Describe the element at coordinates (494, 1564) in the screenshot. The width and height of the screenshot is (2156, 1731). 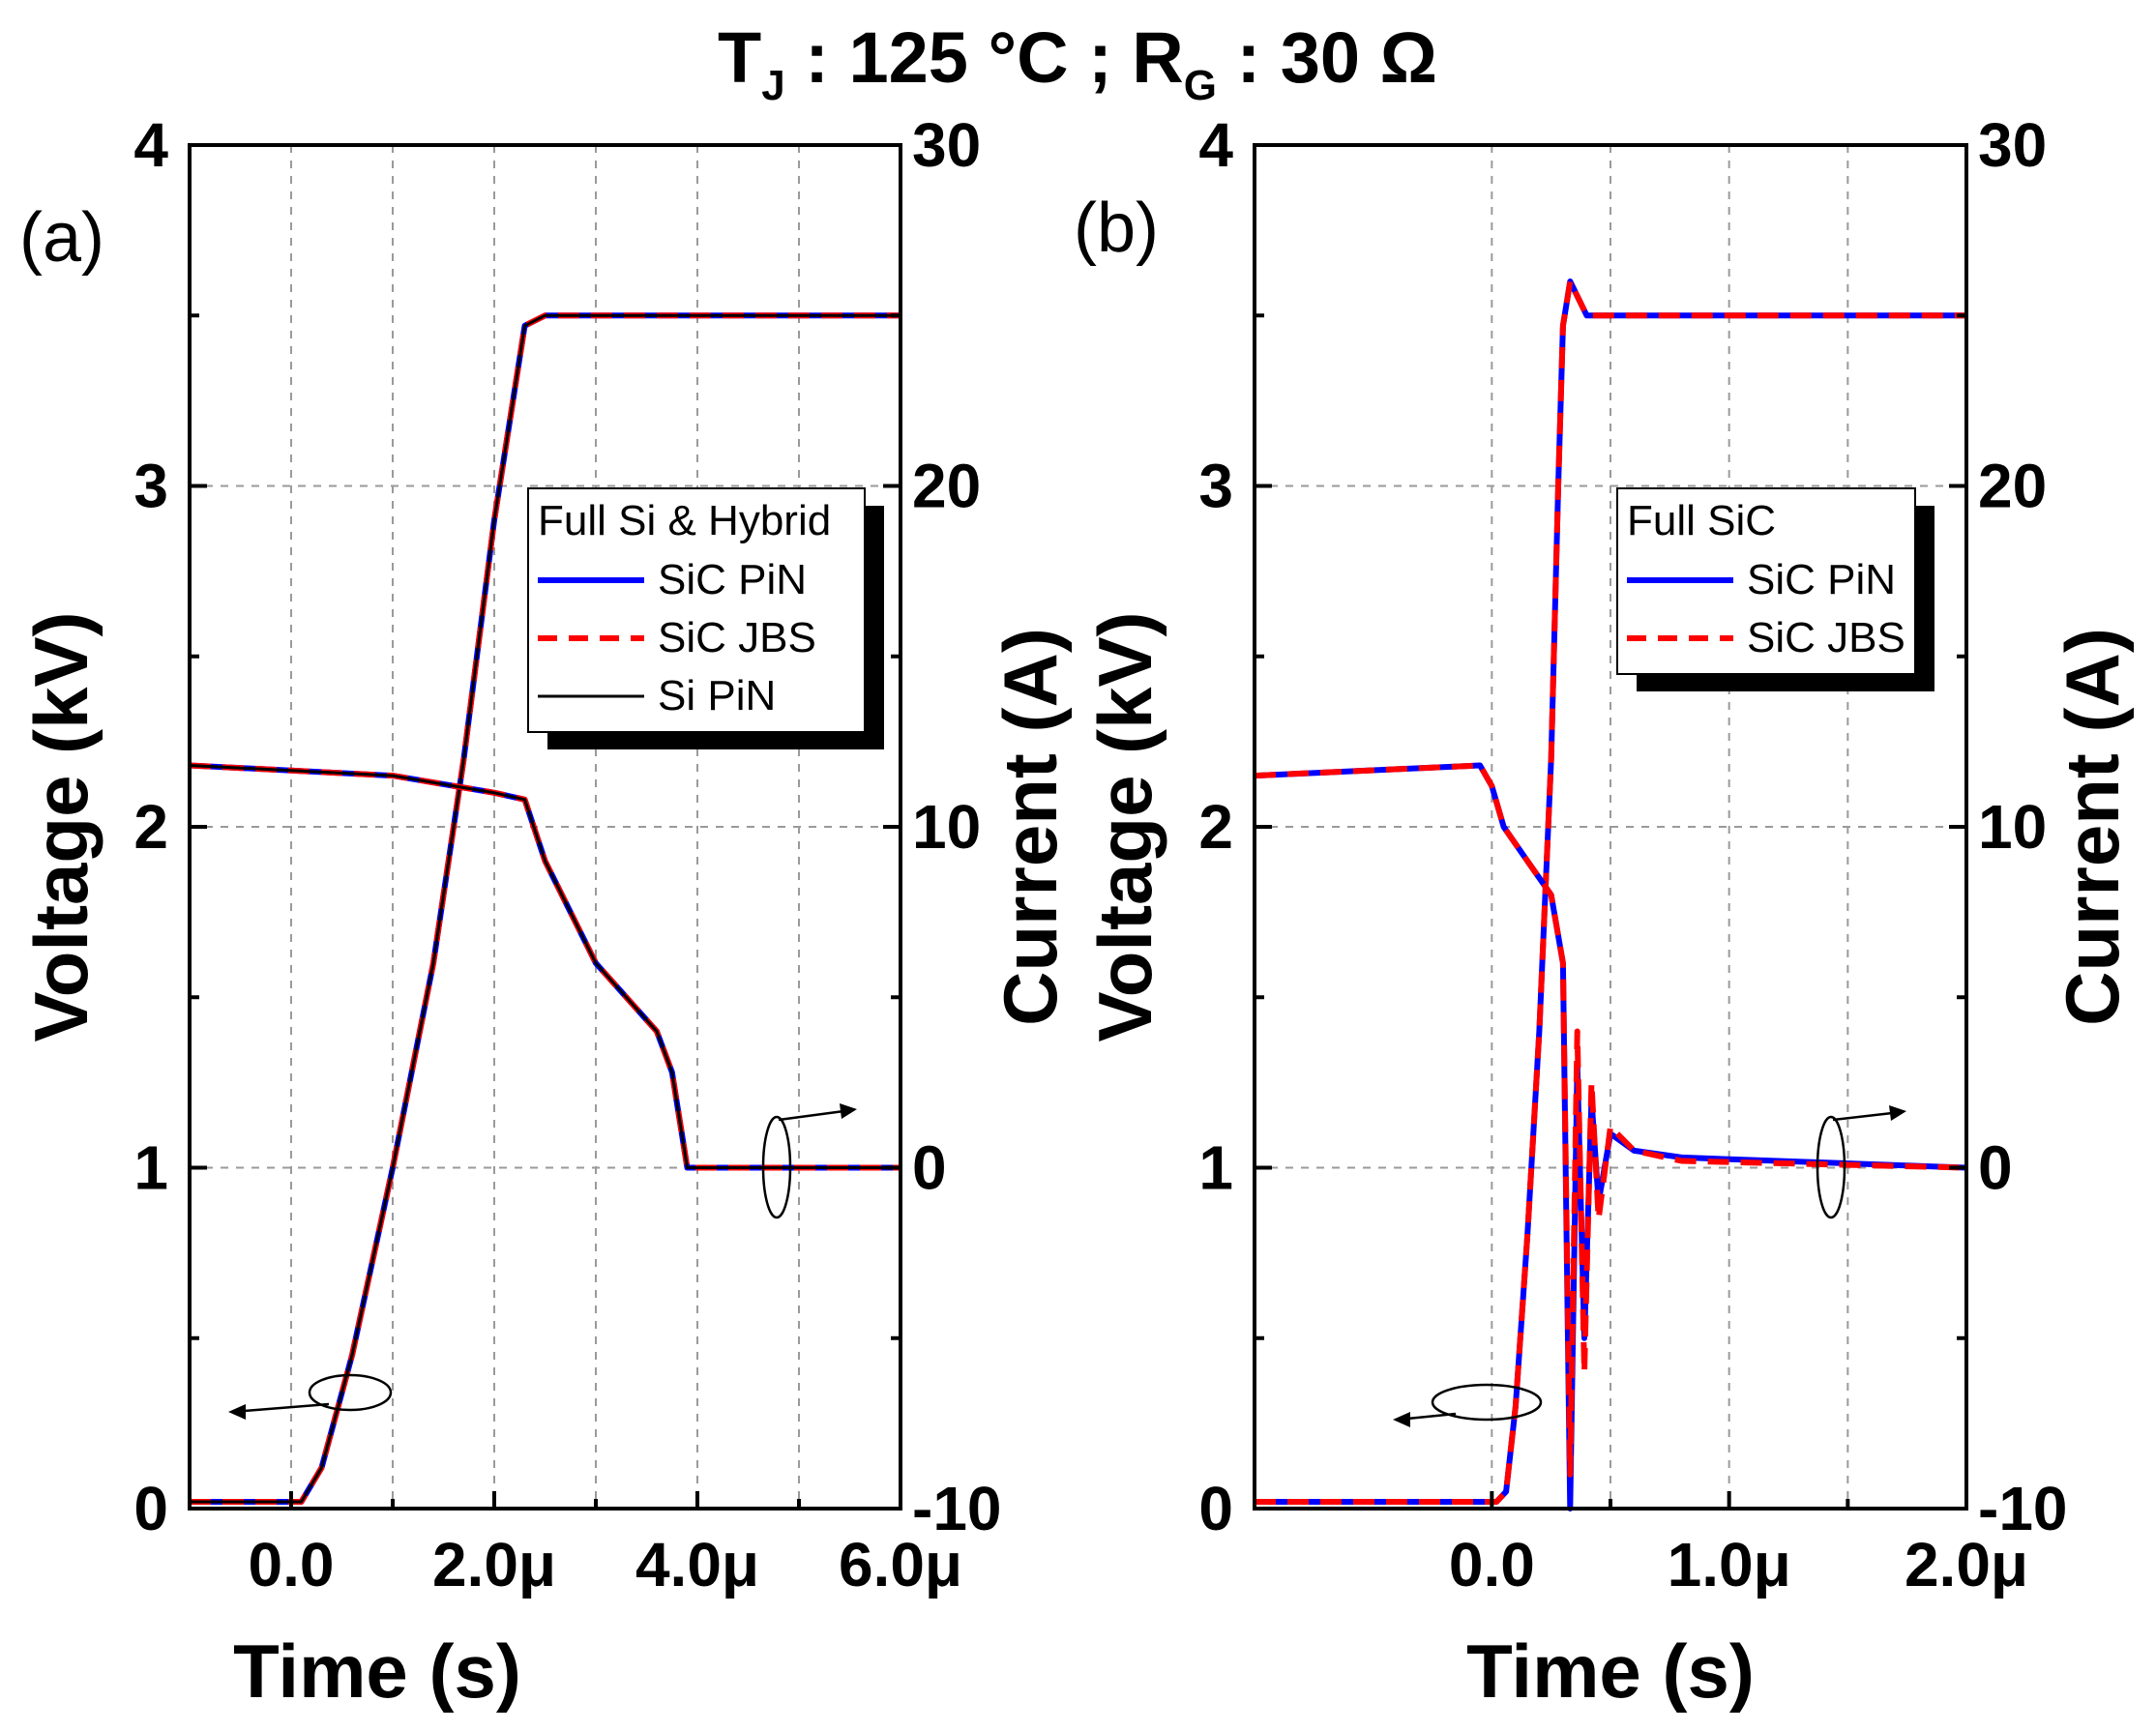
I see `panel-a-xtick-label-1: 2.0μ` at that location.